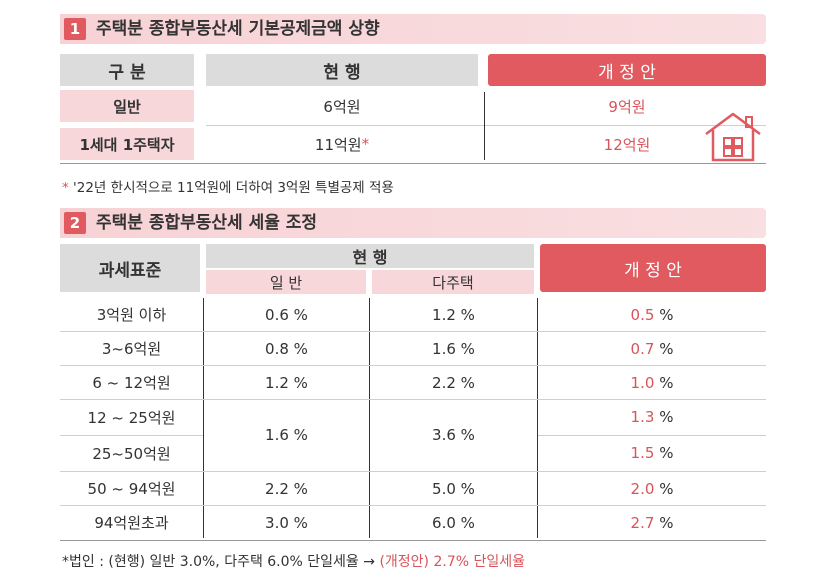 The width and height of the screenshot is (817, 581). Describe the element at coordinates (130, 268) in the screenshot. I see `s2-header-base: 과세표준` at that location.